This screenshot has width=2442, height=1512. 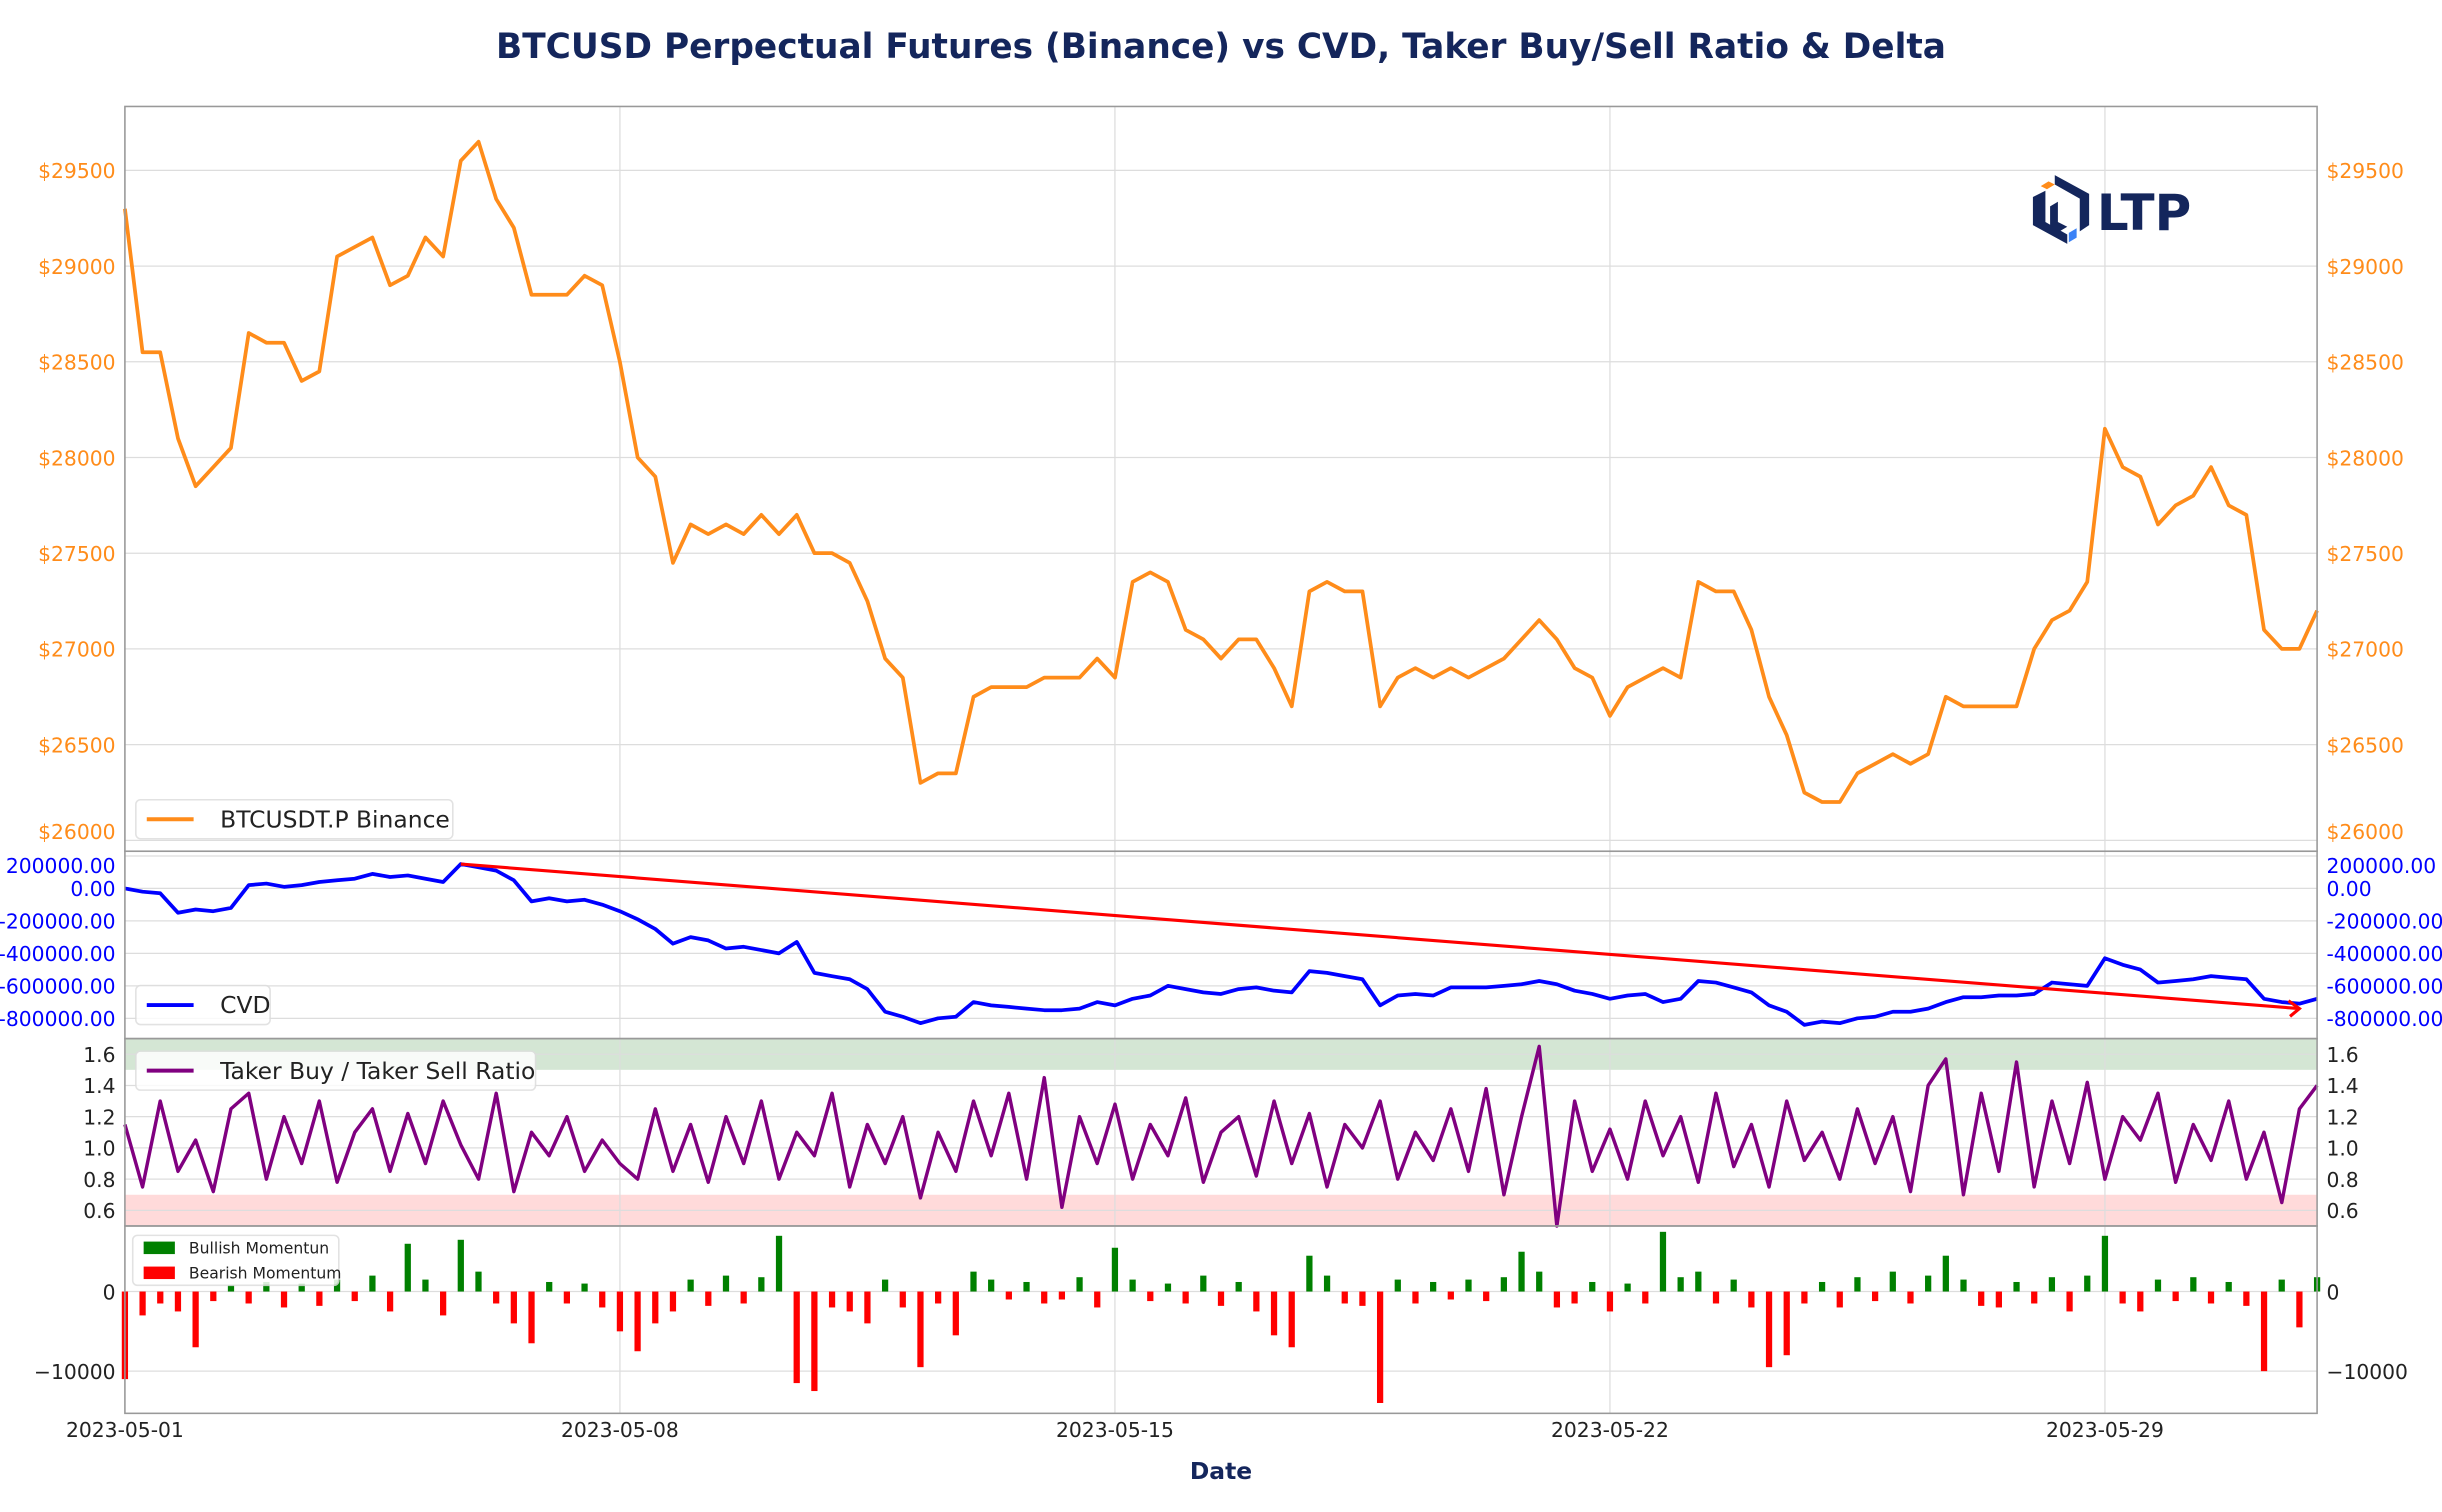 What do you see at coordinates (1221, 1471) in the screenshot?
I see `x-axis-label: Date` at bounding box center [1221, 1471].